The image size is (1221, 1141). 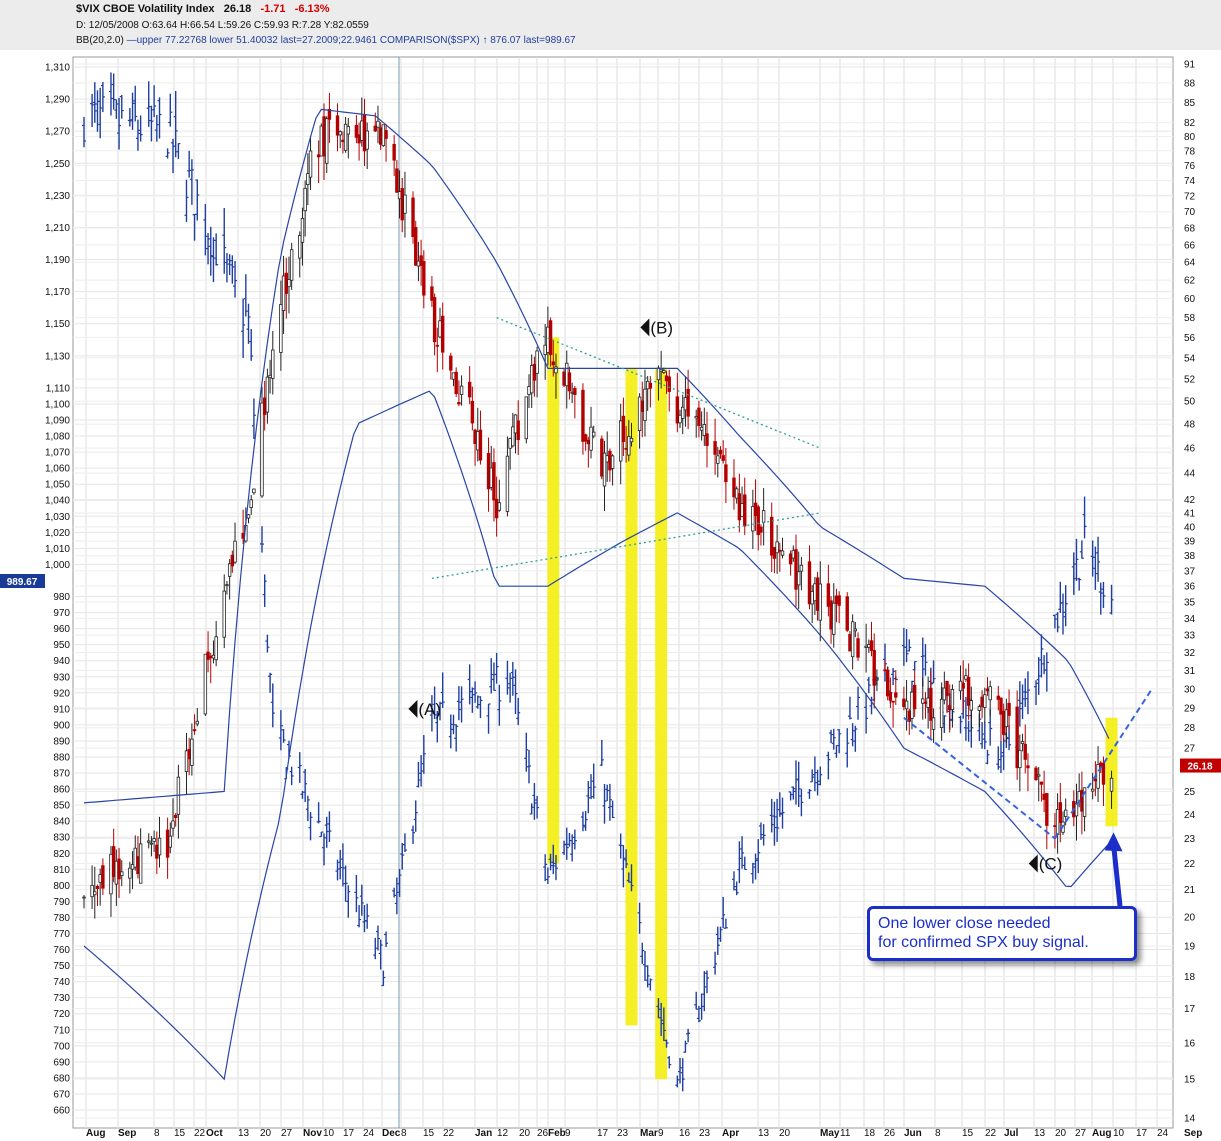 What do you see at coordinates (983, 942) in the screenshot?
I see `note-line-2: for confirmed SPX buy signal.` at bounding box center [983, 942].